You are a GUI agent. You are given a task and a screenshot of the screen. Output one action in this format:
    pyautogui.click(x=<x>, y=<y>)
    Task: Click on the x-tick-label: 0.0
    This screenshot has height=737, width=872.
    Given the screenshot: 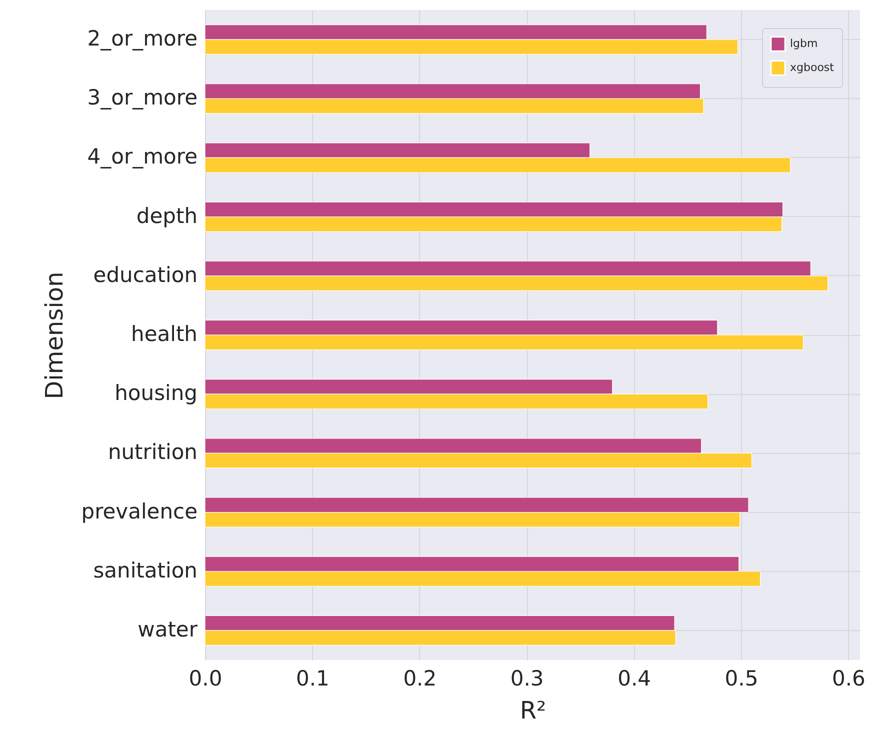 What is the action you would take?
    pyautogui.click(x=205, y=678)
    